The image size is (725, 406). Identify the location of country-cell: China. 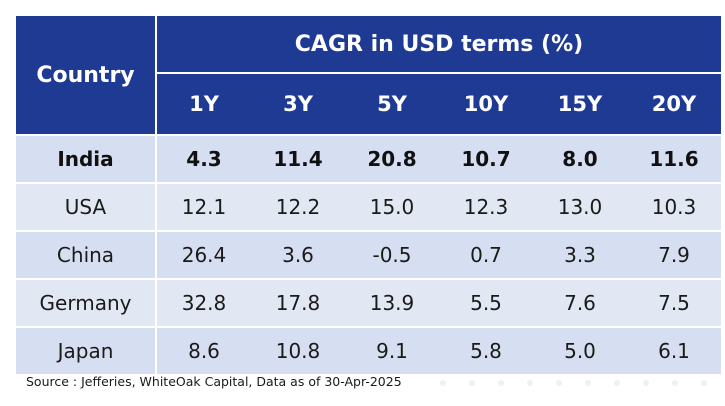
(86, 254).